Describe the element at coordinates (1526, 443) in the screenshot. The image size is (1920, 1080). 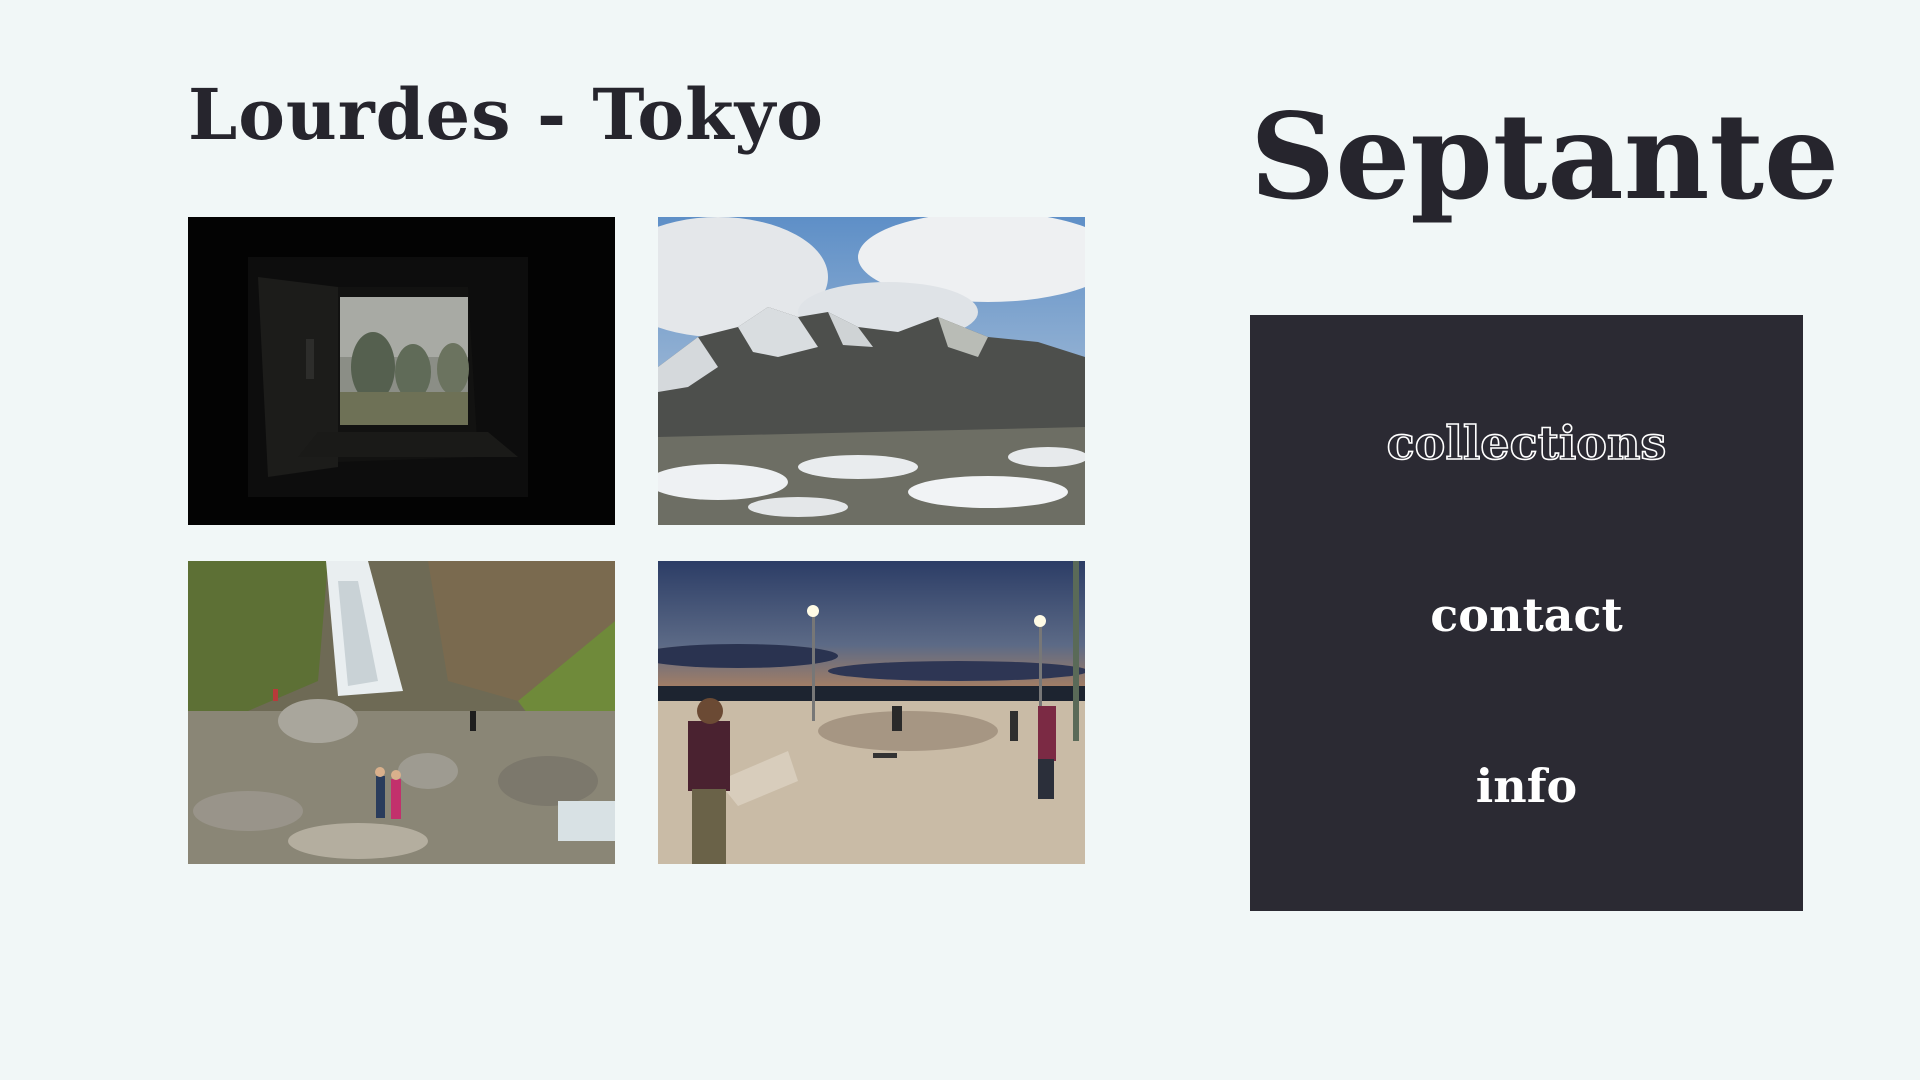
I see `menu-item-collections: collections` at that location.